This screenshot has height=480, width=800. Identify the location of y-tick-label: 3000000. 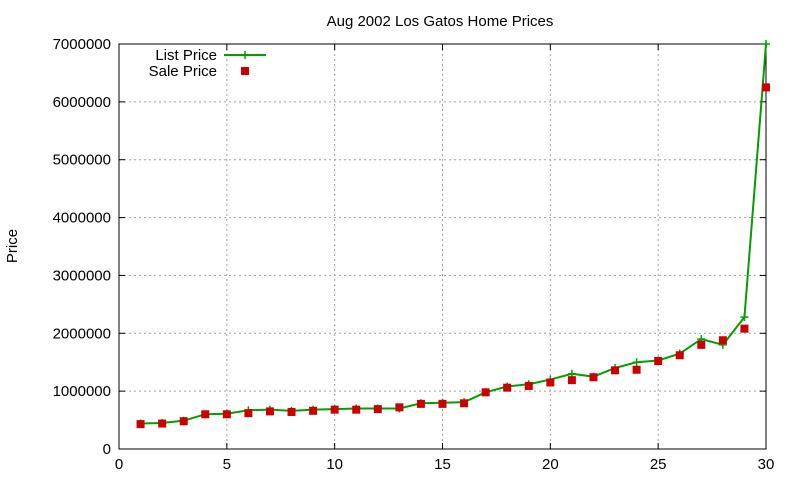
(82, 275).